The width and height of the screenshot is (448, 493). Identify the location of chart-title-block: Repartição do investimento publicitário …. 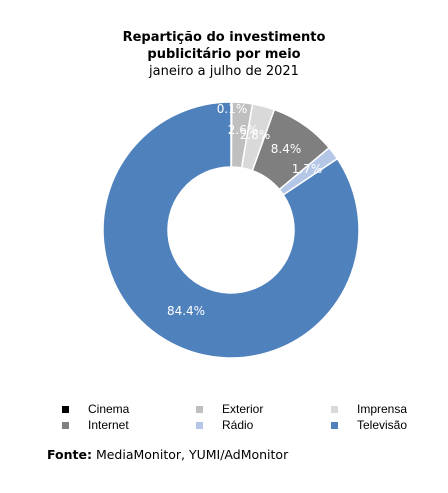
(224, 54).